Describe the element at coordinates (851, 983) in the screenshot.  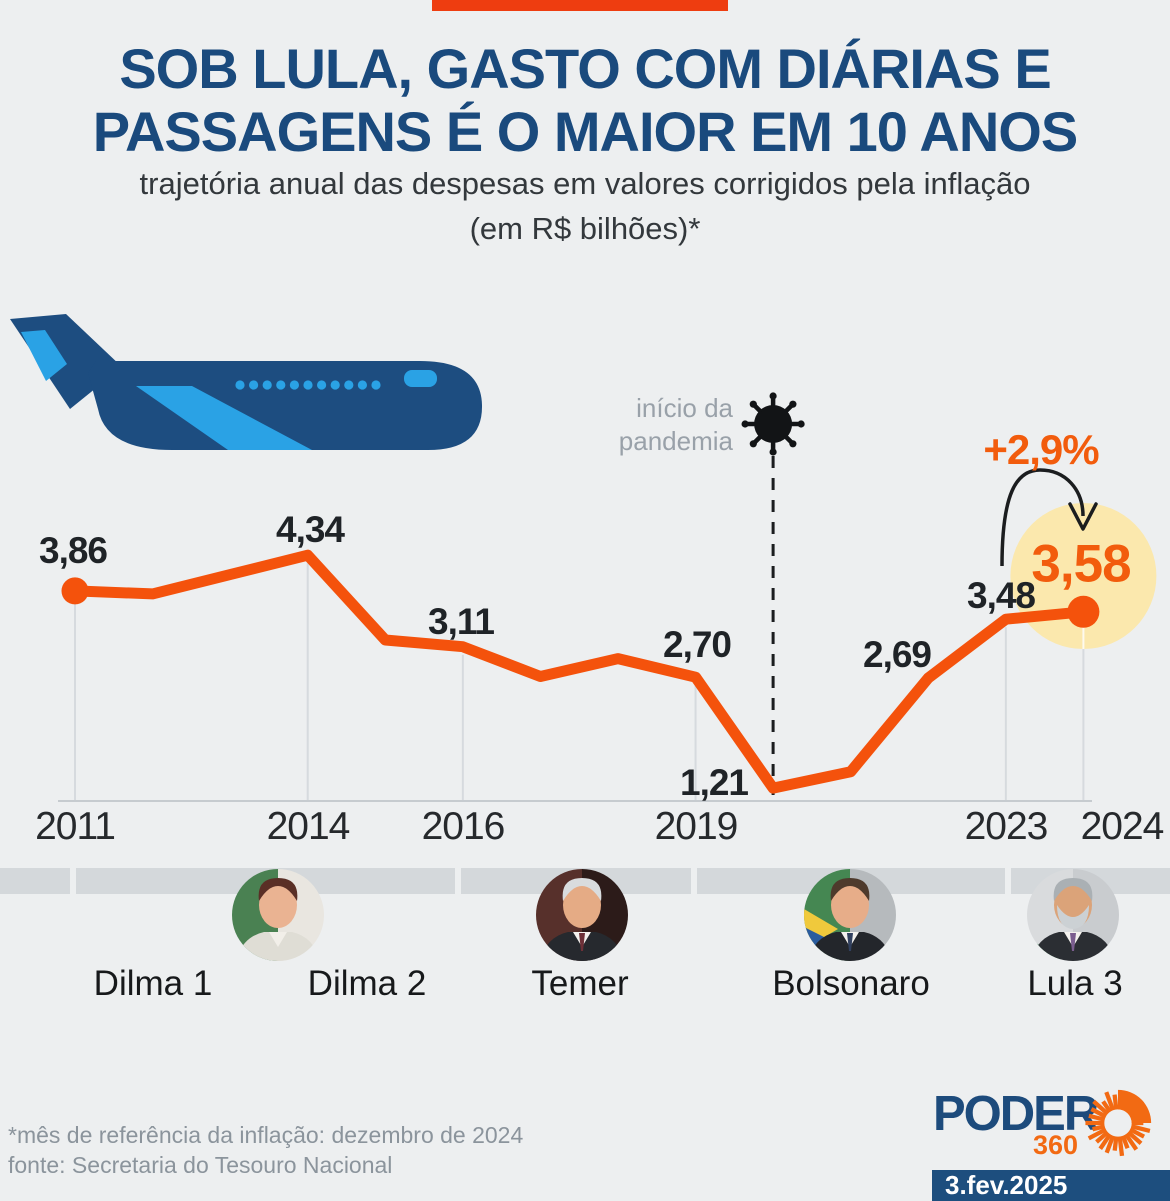
I see `president-label-bolsonaro: Bolsonaro` at that location.